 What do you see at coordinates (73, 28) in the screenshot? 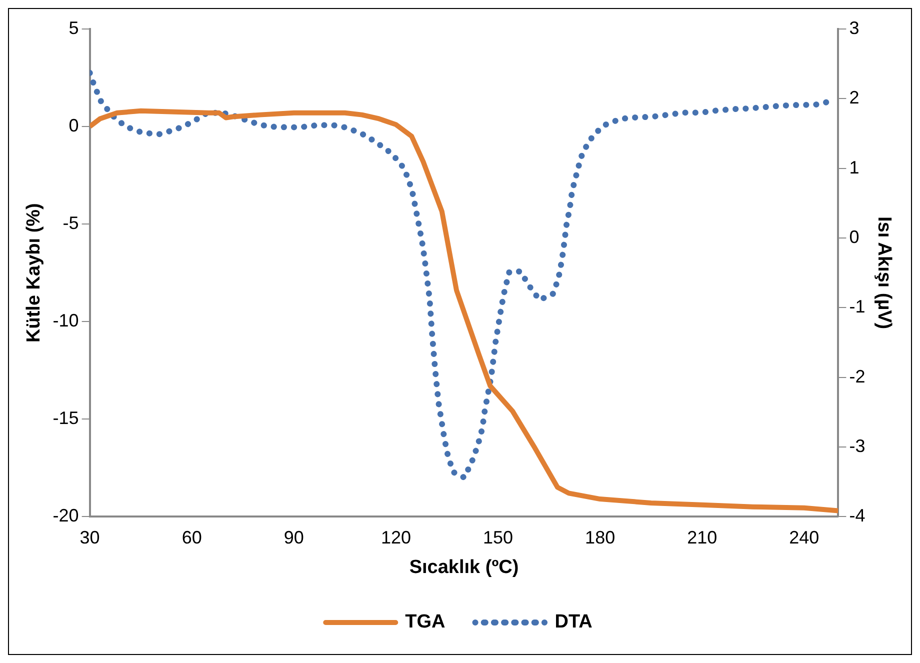
I see `y-tick-label: 5` at bounding box center [73, 28].